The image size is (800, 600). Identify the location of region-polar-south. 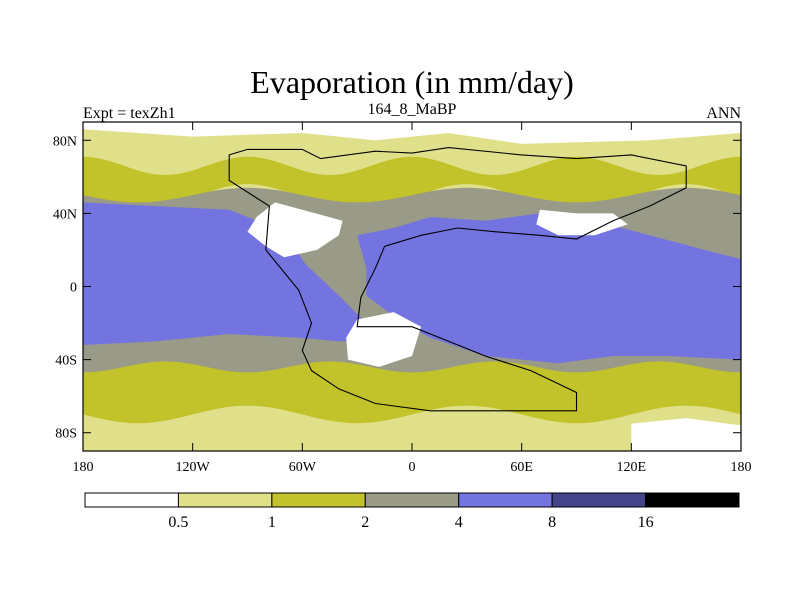
(686, 434).